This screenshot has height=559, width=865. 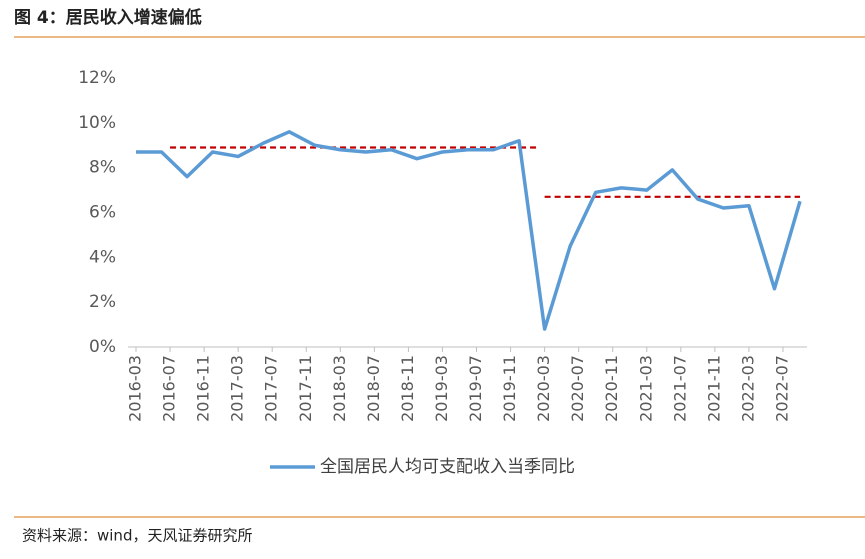 What do you see at coordinates (108, 17) in the screenshot?
I see `chart-title: 图 4：居民收入增速偏低` at bounding box center [108, 17].